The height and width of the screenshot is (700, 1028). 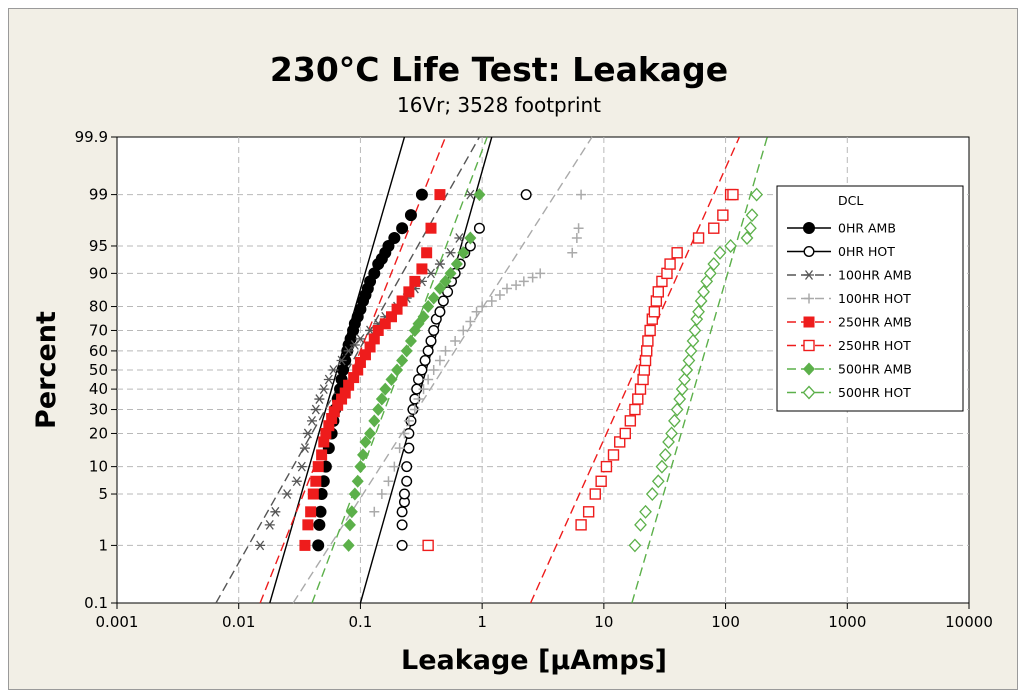 I want to click on series-500hr-hot, so click(x=696, y=370).